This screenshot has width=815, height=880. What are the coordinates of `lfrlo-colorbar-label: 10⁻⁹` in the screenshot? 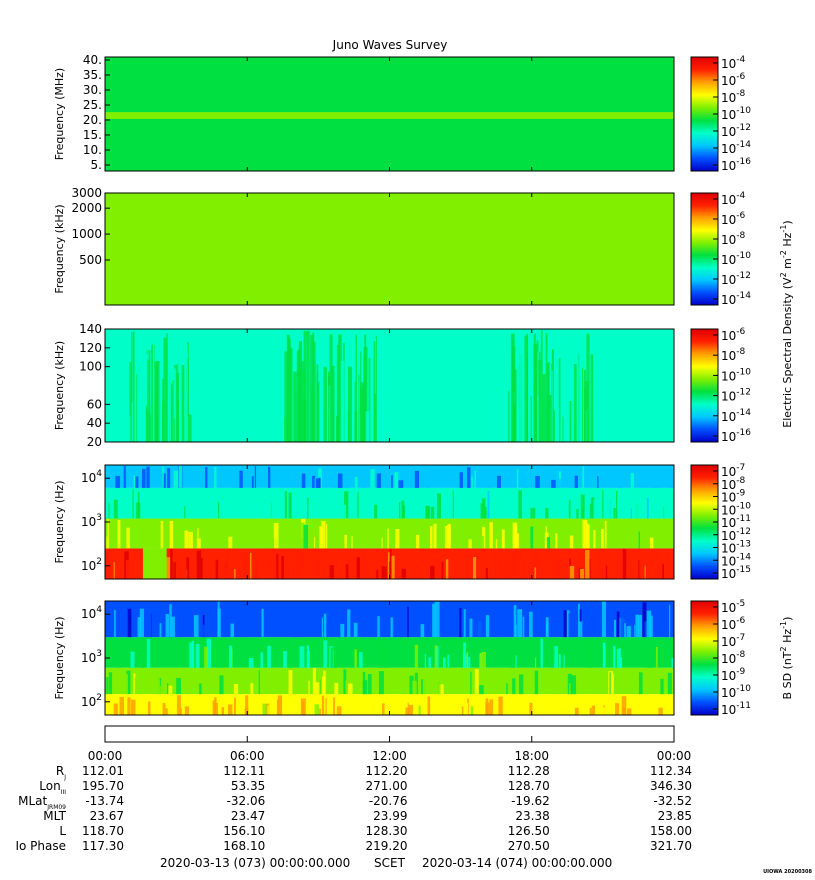 It's located at (733, 497).